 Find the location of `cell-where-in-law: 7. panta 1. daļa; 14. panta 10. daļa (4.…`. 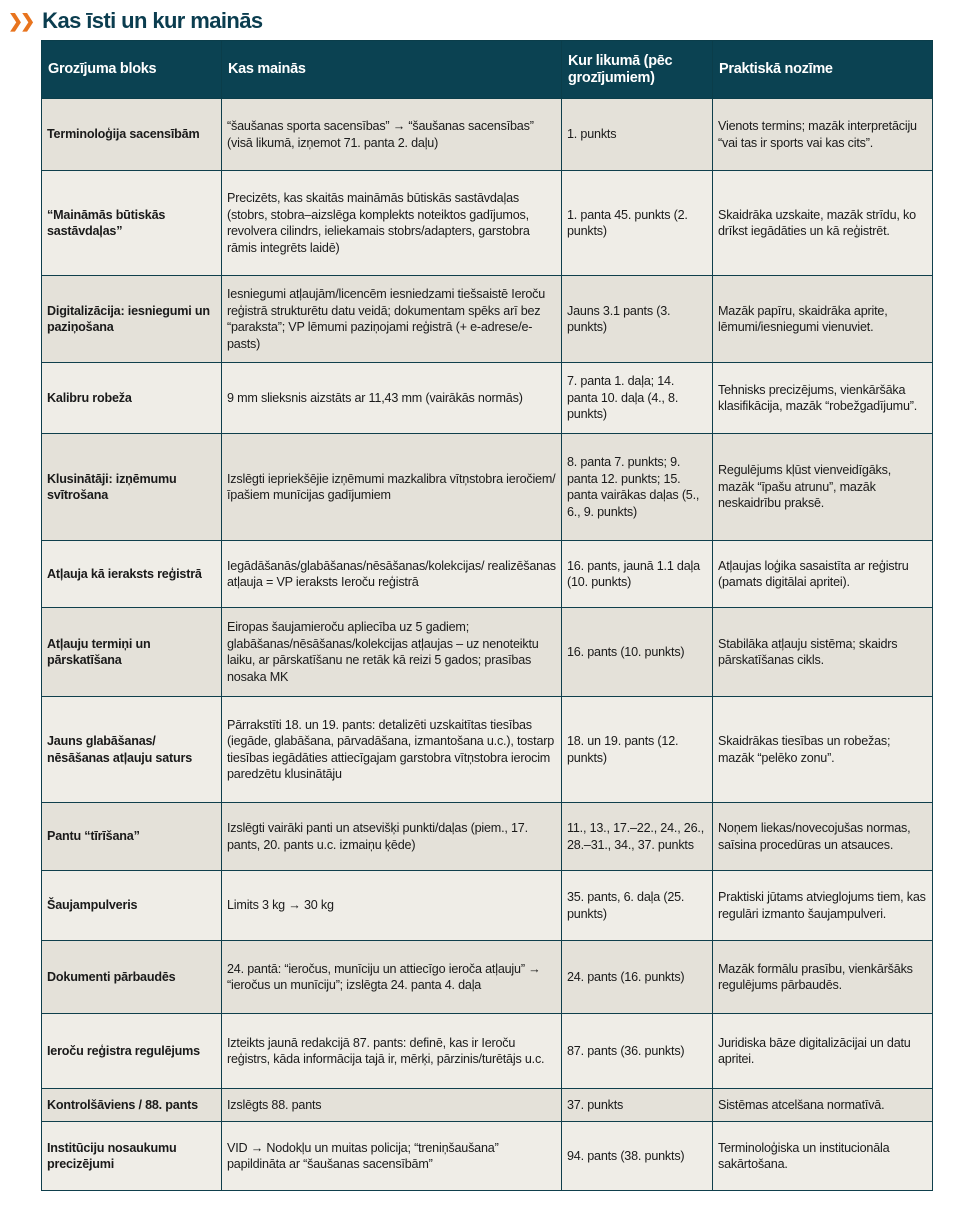

cell-where-in-law: 7. panta 1. daļa; 14. panta 10. daļa (4.… is located at coordinates (637, 398).